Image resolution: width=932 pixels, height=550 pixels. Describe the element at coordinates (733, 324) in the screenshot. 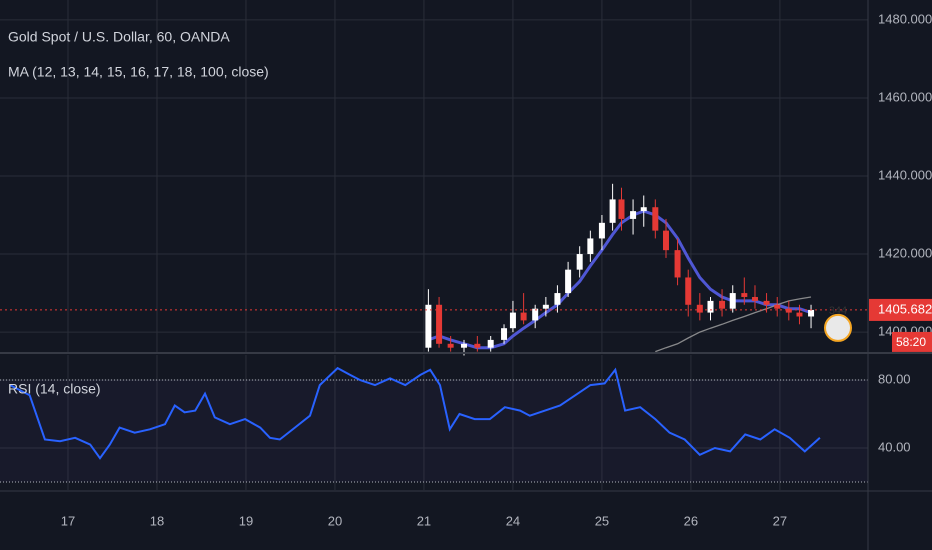

I see `moving-average` at that location.